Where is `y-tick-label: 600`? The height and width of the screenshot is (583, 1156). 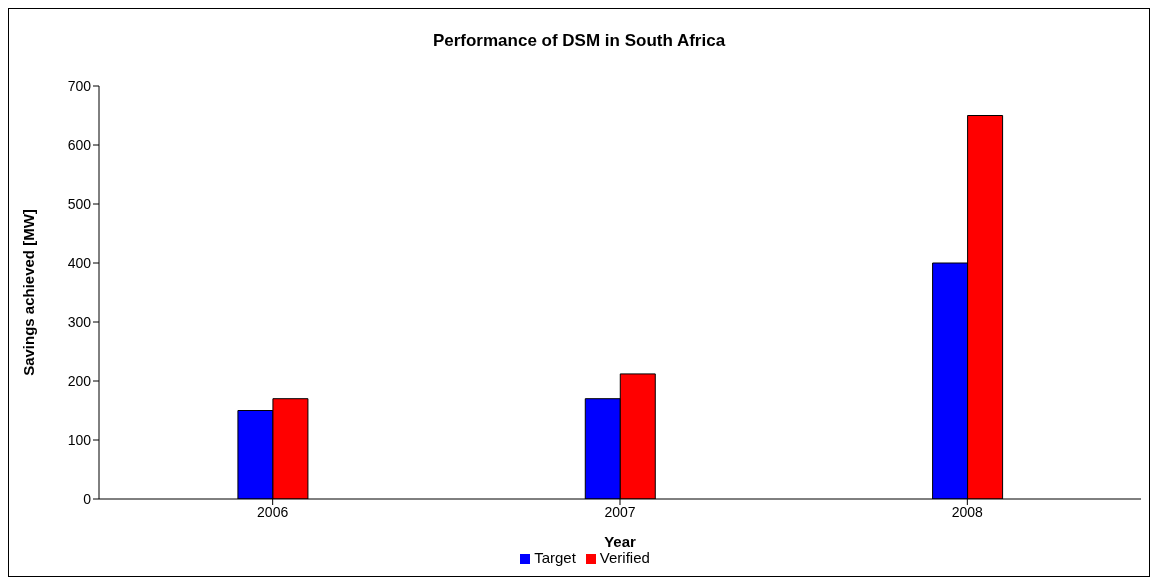 y-tick-label: 600 is located at coordinates (79, 144).